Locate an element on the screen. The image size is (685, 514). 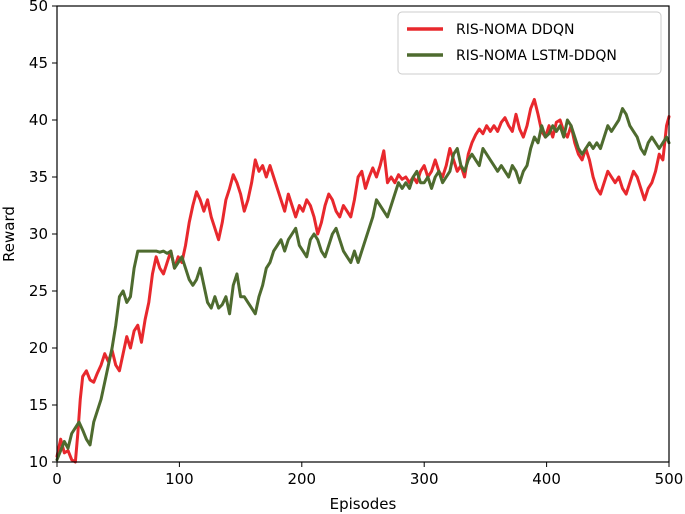
x-tick-label: 0 is located at coordinates (57, 479).